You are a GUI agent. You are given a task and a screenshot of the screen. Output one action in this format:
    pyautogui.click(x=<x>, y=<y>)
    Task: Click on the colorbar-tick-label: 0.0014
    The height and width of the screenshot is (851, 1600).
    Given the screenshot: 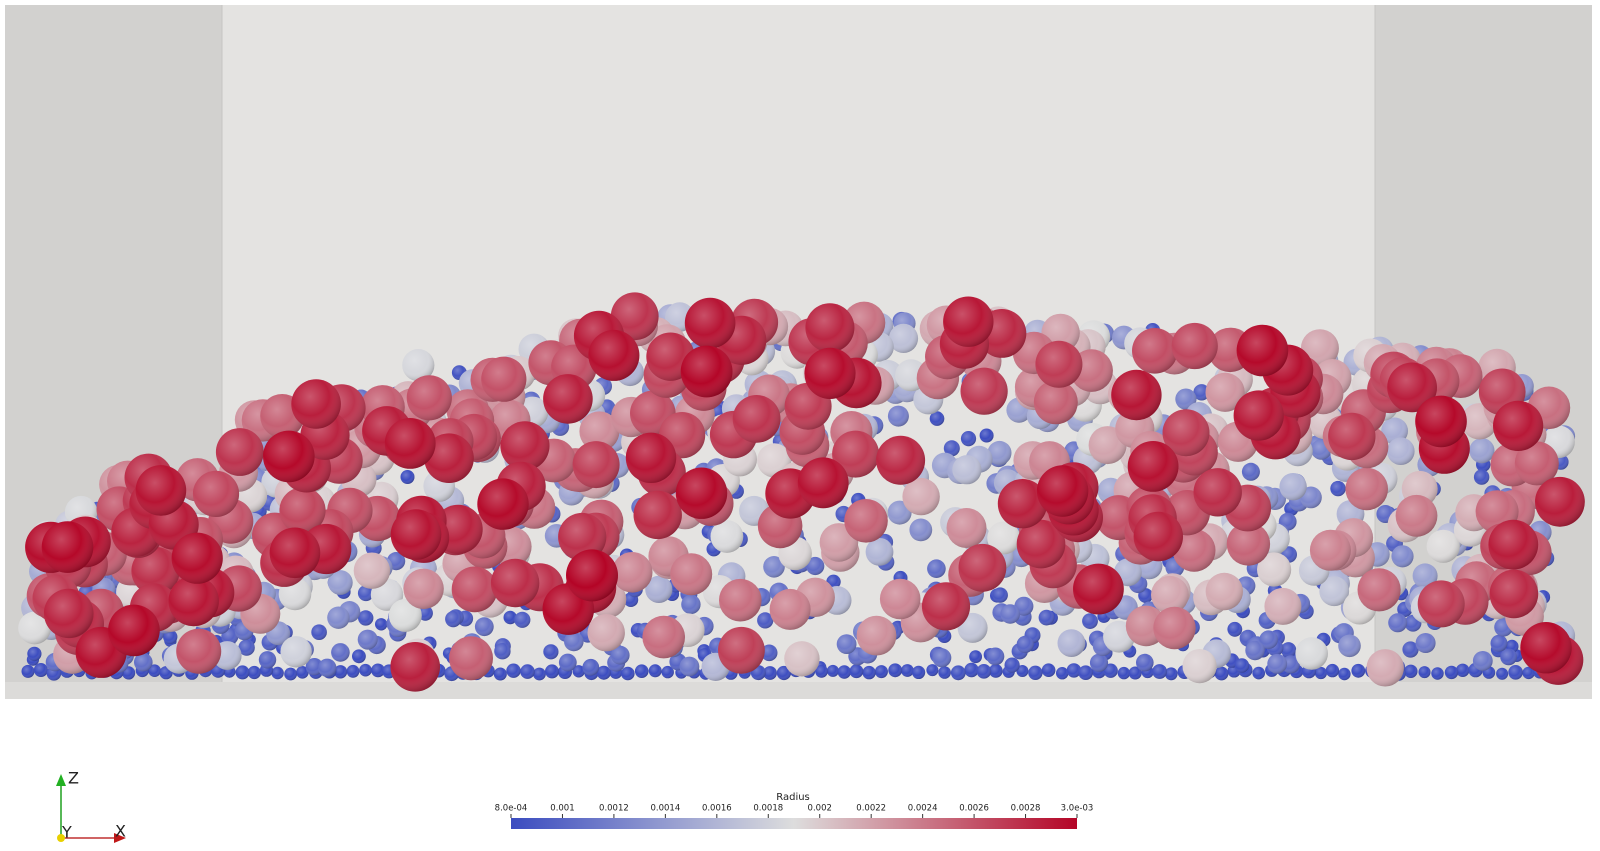 What is the action you would take?
    pyautogui.click(x=665, y=809)
    